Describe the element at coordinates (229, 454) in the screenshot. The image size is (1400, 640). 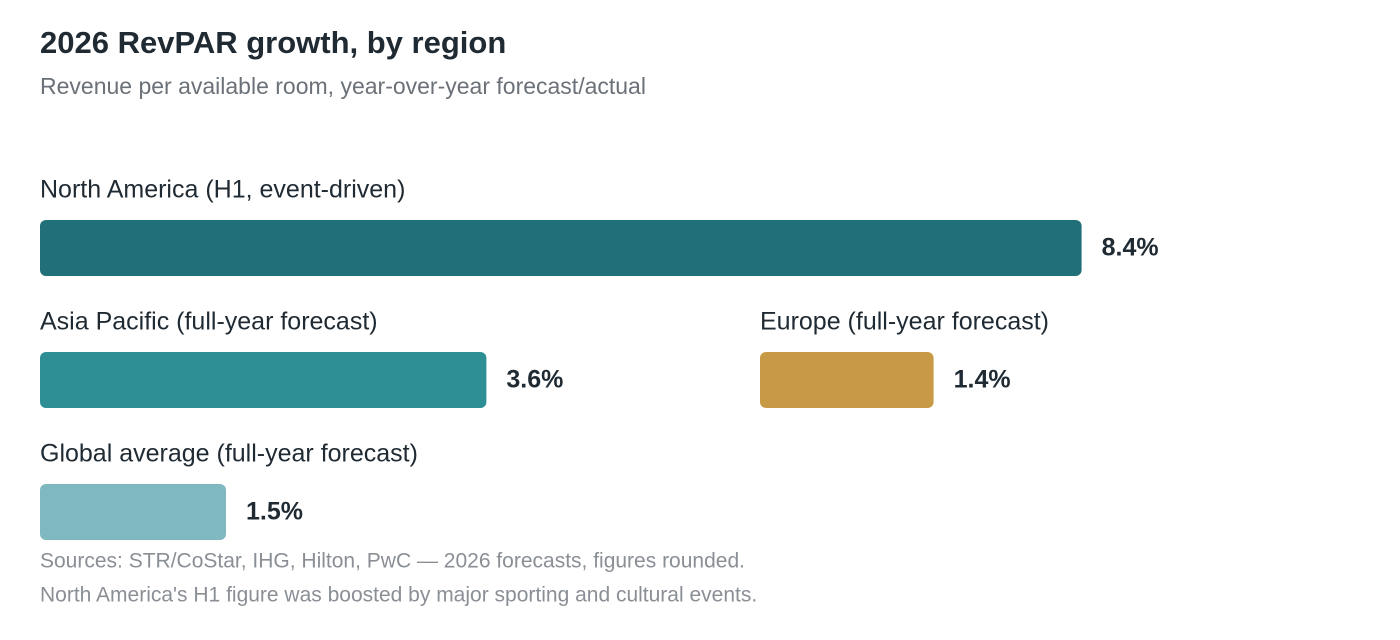
I see `category-label: Global average (full-year forecast)` at that location.